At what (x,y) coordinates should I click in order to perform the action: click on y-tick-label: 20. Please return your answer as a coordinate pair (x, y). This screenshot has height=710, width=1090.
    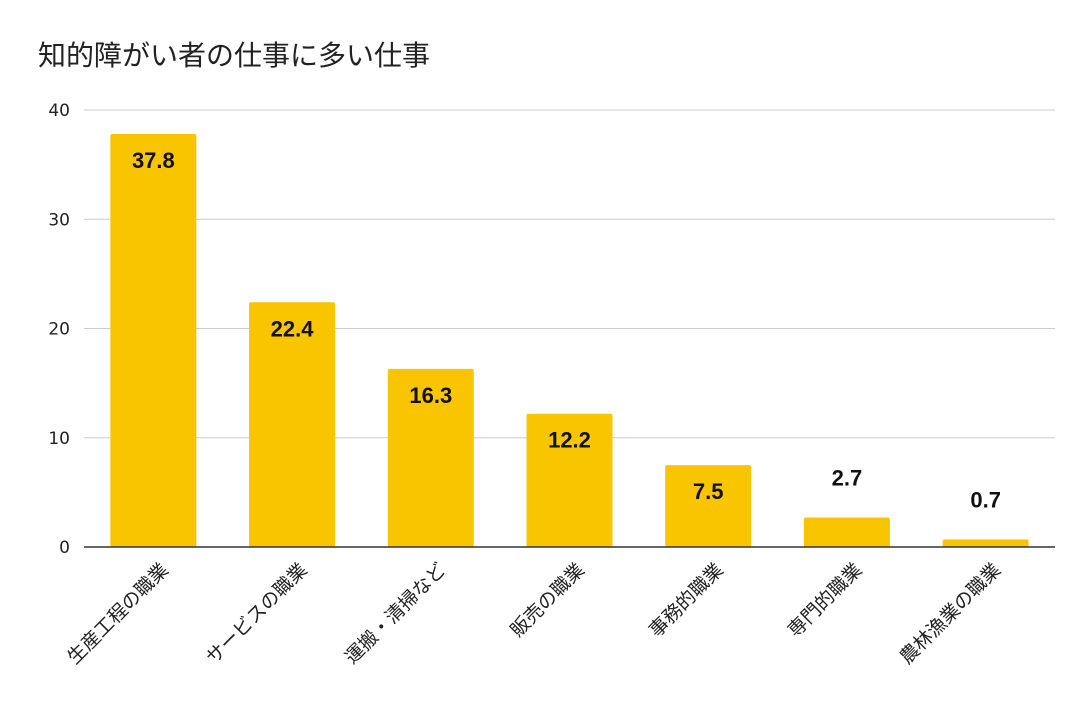
    Looking at the image, I should click on (59, 330).